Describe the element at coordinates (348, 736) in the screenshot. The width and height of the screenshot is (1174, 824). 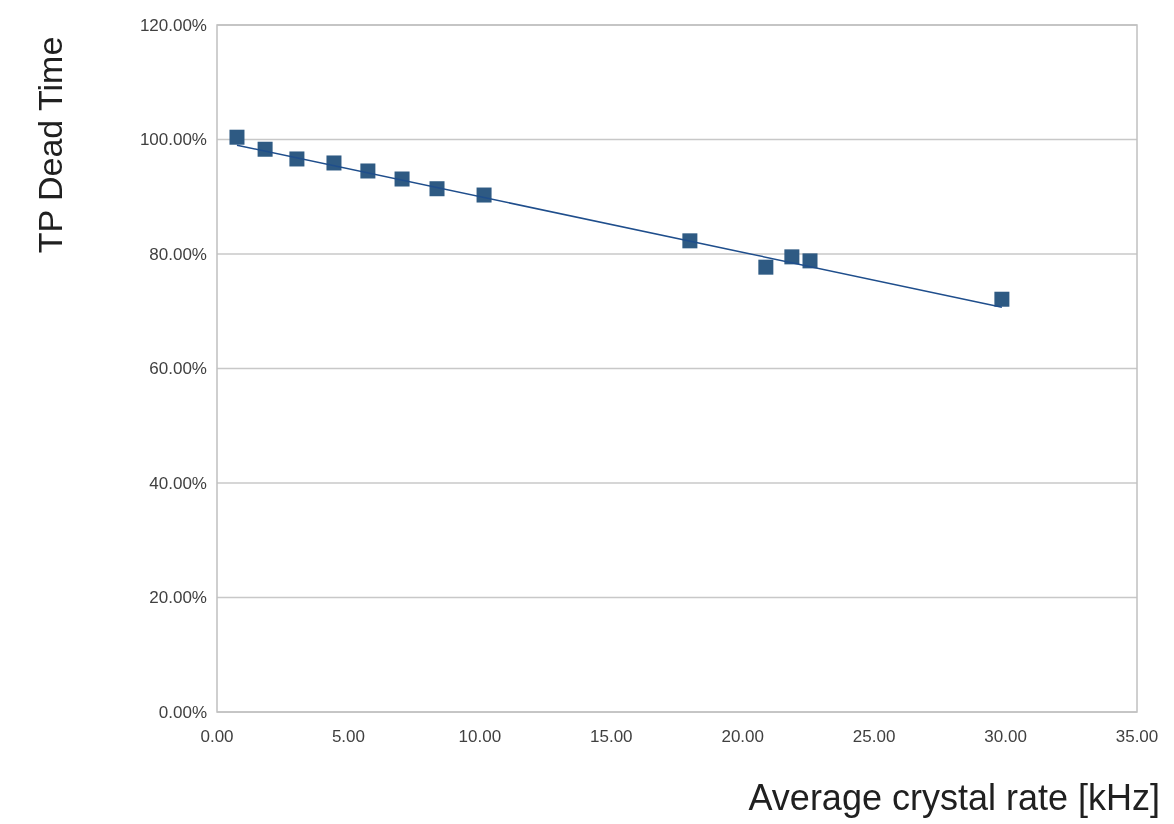
I see `x-tick-label: 5.00` at that location.